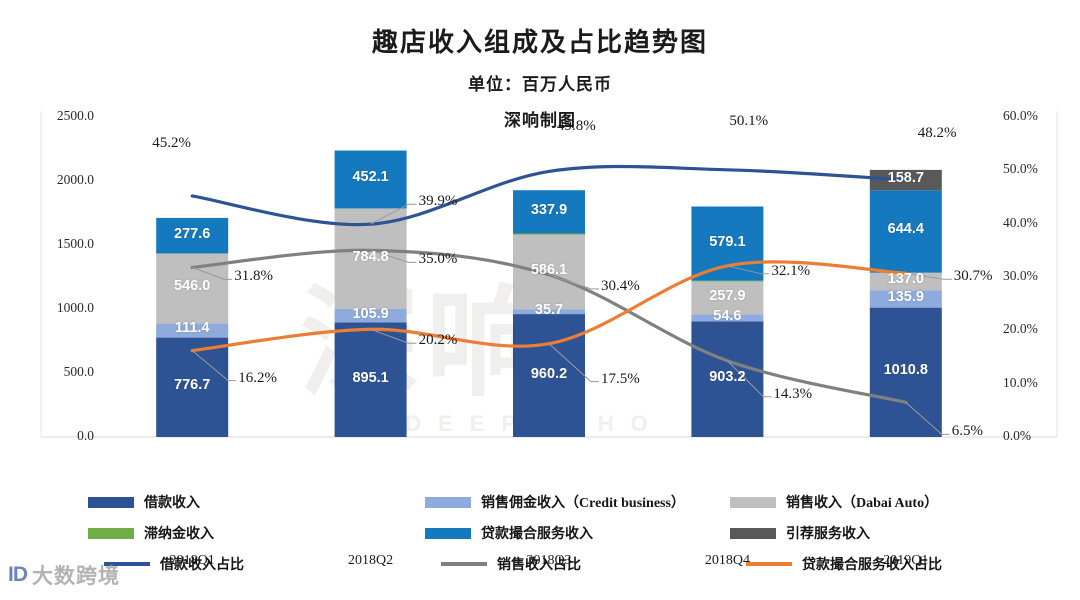 This screenshot has width=1080, height=600. I want to click on page-title: 趣店收入组成及占比趋势图, so click(539, 42).